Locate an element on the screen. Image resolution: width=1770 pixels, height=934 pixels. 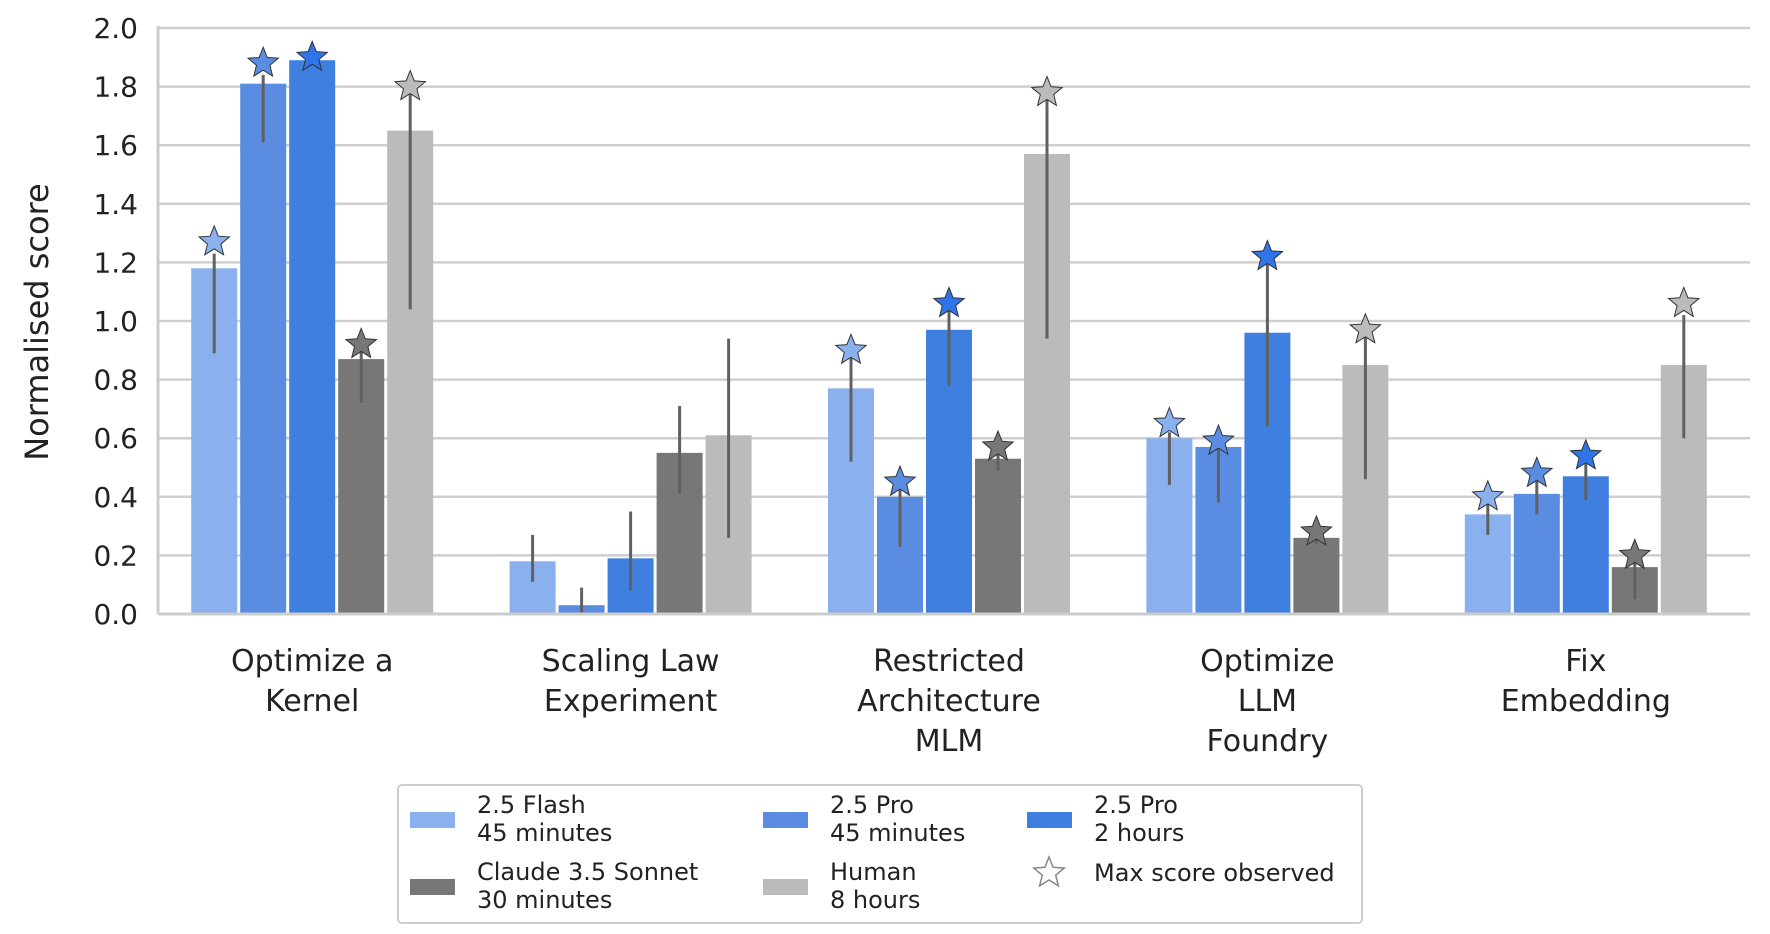
y-tick-label: 0.0 is located at coordinates (115, 614).